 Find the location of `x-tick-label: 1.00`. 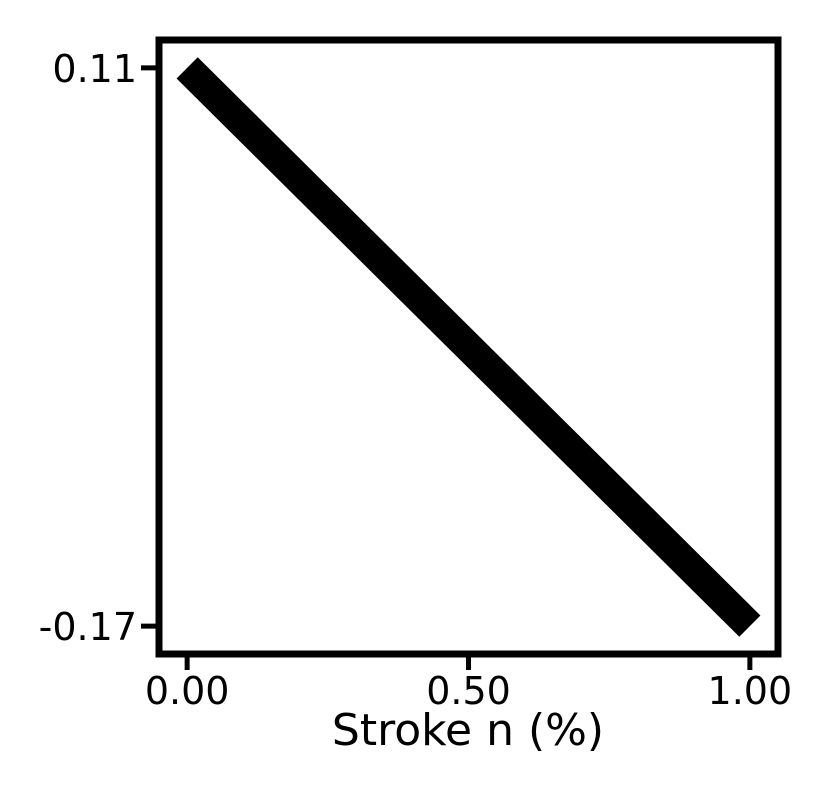

x-tick-label: 1.00 is located at coordinates (750, 691).